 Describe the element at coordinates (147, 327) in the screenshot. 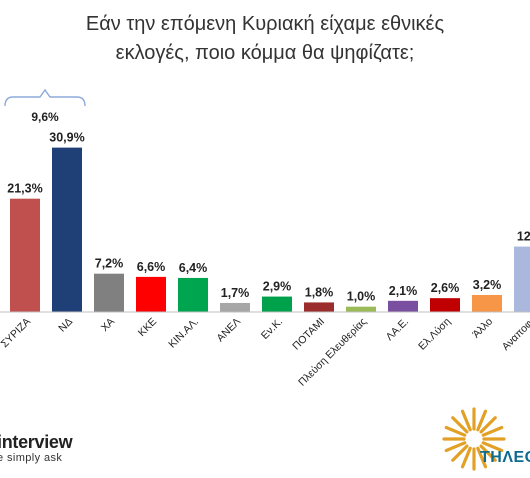

I see `category-label-4: ΚΚΕ` at that location.